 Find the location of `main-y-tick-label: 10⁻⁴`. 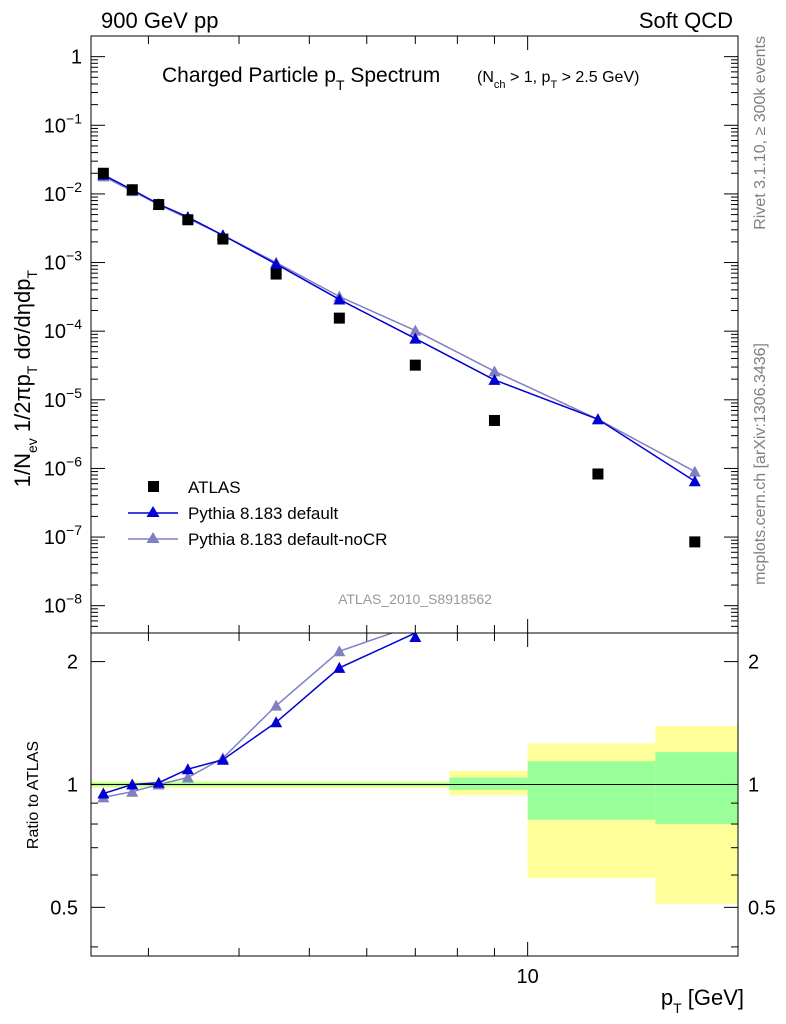

main-y-tick-label: 10⁻⁴ is located at coordinates (63, 329).